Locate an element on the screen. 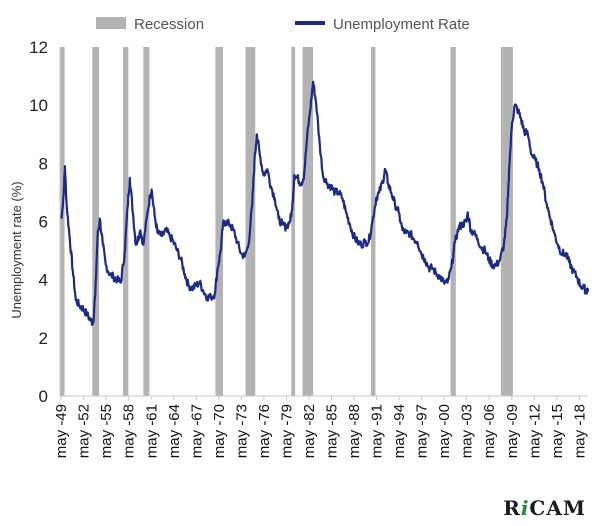 Image resolution: width=600 pixels, height=526 pixels. x-tick-label: may -70 is located at coordinates (219, 431).